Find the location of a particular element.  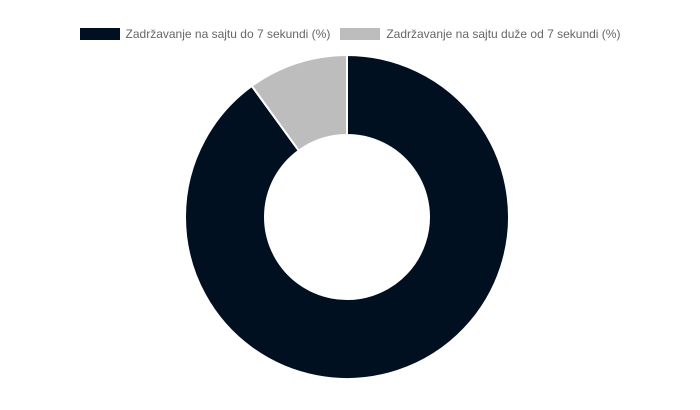

legend-item-under-7s: Zadržavanje na sajtu do 7 sekundi (%) is located at coordinates (205, 34).